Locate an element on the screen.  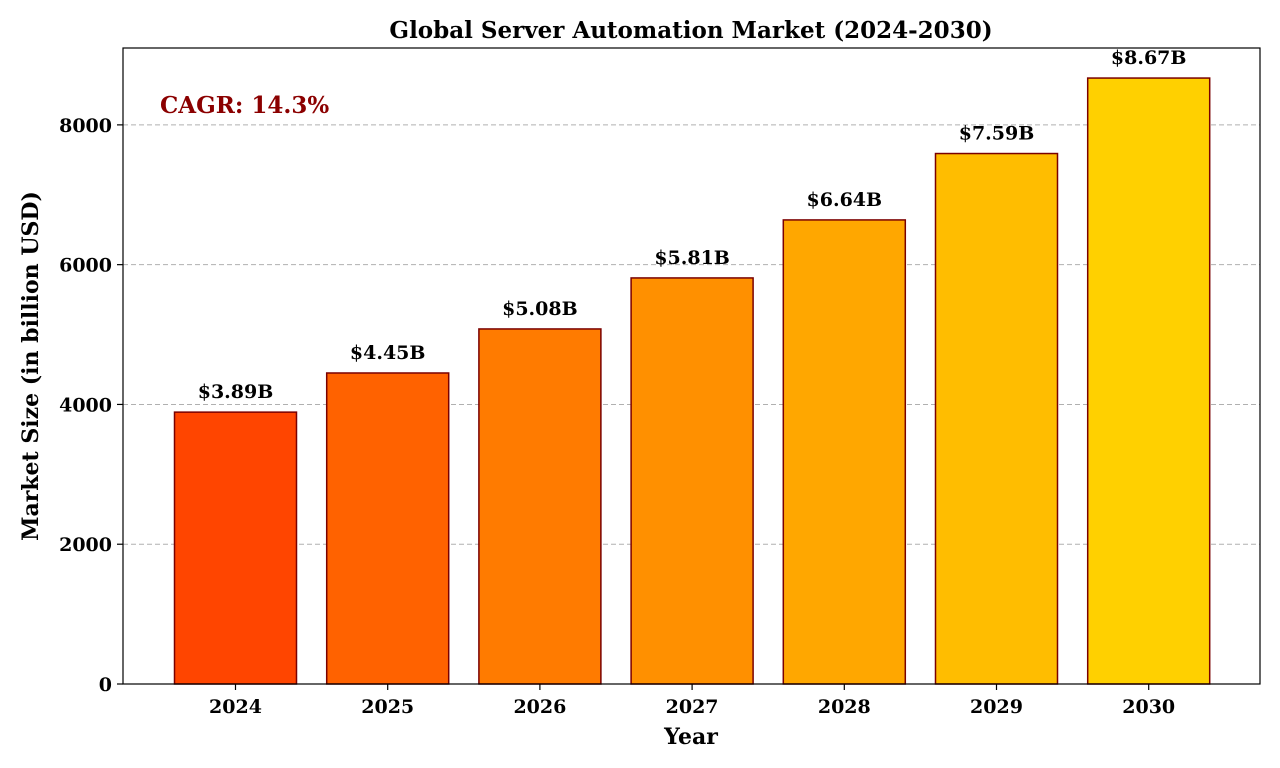
data-label-2028: $6.64B is located at coordinates (845, 200).